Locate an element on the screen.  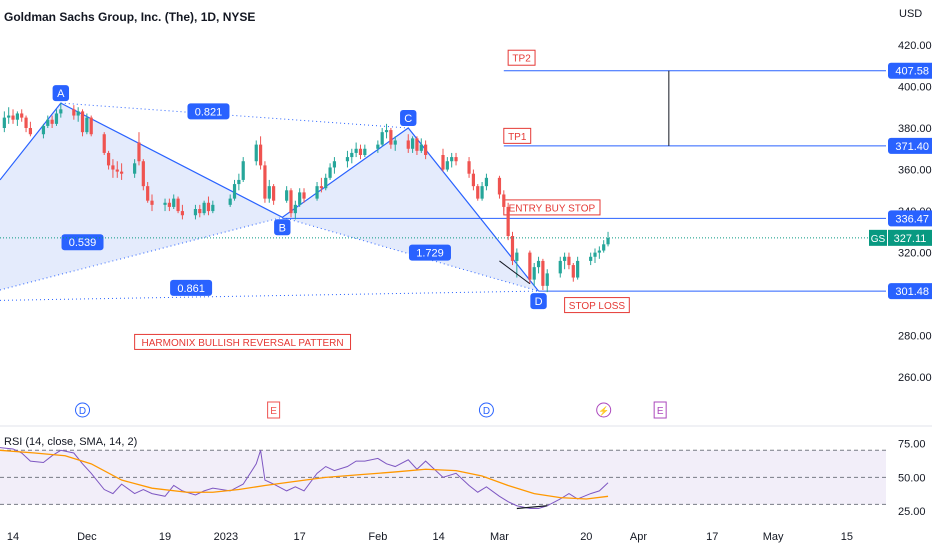
ratio-label: 1.729 is located at coordinates (430, 254).